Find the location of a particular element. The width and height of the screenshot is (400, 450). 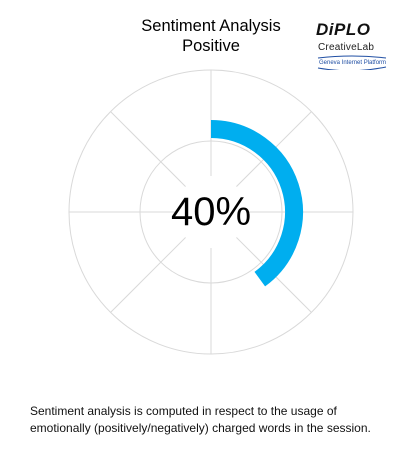

logo-tagline: Geneva Internet Platform is located at coordinates (353, 63).